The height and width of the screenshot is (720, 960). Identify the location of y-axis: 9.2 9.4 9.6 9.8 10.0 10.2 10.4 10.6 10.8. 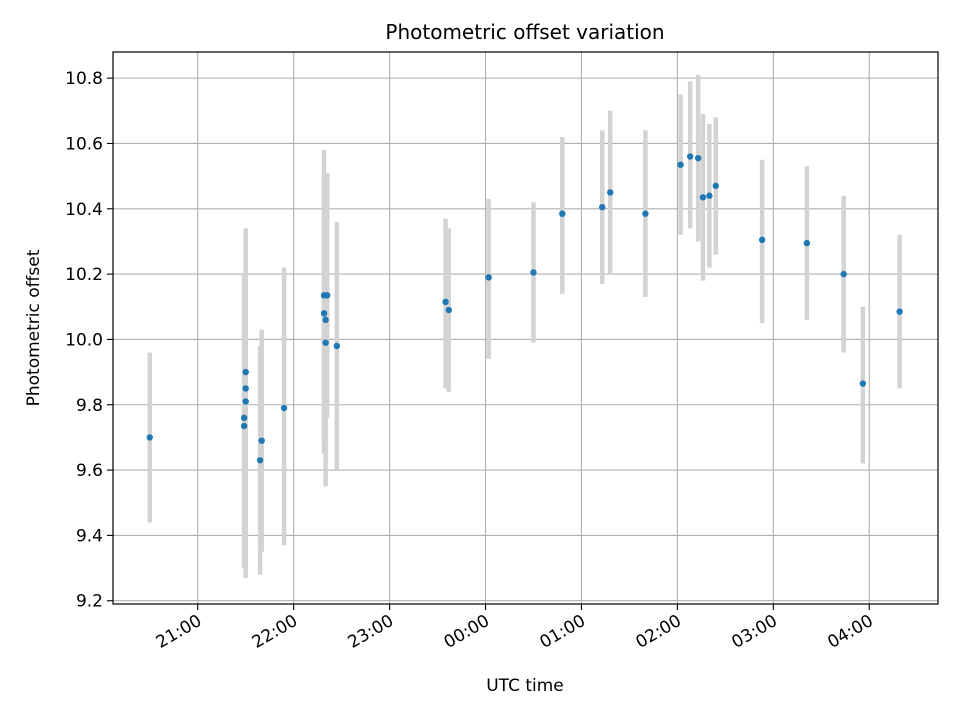
(89, 340).